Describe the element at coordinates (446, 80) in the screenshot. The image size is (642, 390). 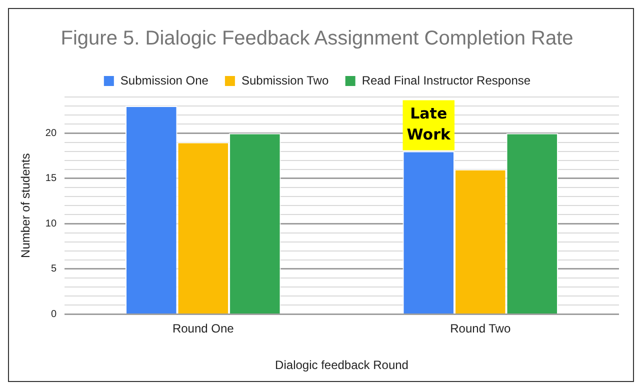
I see `legend-label: Read Final Instructor Response` at that location.